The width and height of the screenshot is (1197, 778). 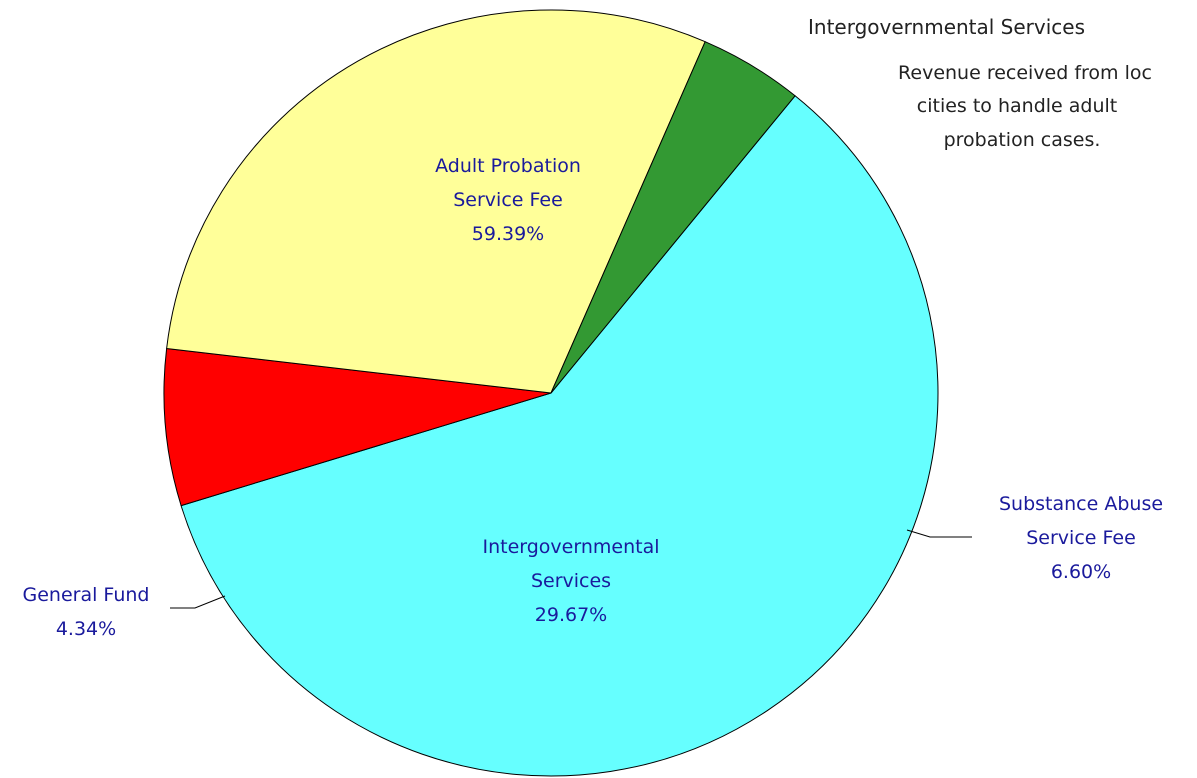 What do you see at coordinates (673, 217) in the screenshot?
I see `pie-slice-general-fund` at bounding box center [673, 217].